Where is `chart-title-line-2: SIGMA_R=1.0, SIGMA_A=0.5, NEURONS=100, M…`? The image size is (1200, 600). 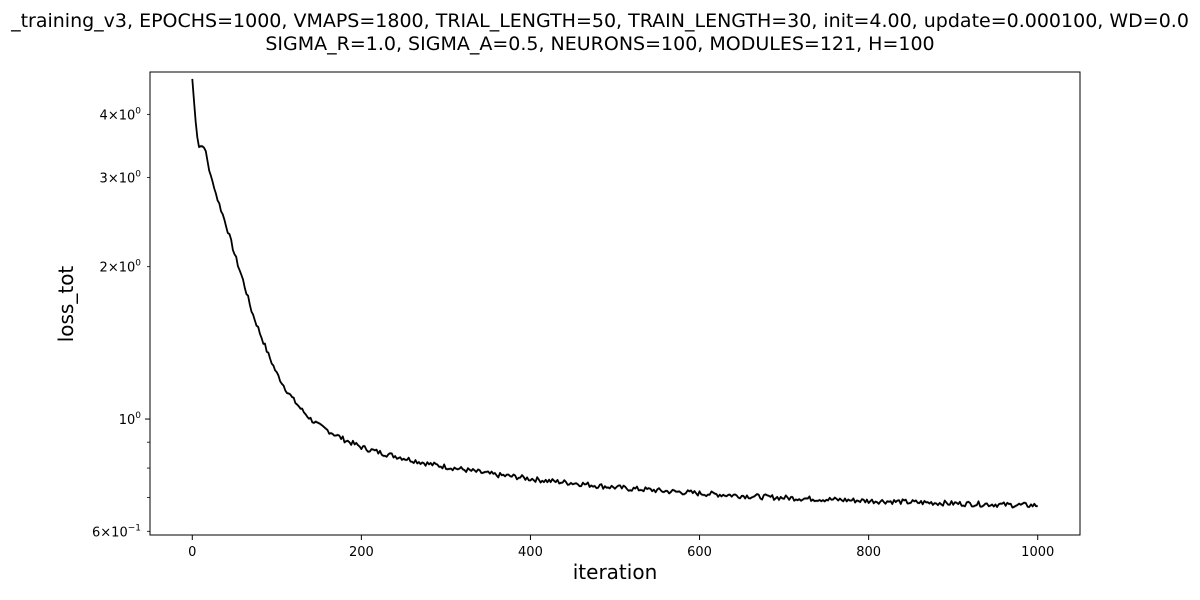 chart-title-line-2: SIGMA_R=1.0, SIGMA_A=0.5, NEURONS=100, M… is located at coordinates (599, 44).